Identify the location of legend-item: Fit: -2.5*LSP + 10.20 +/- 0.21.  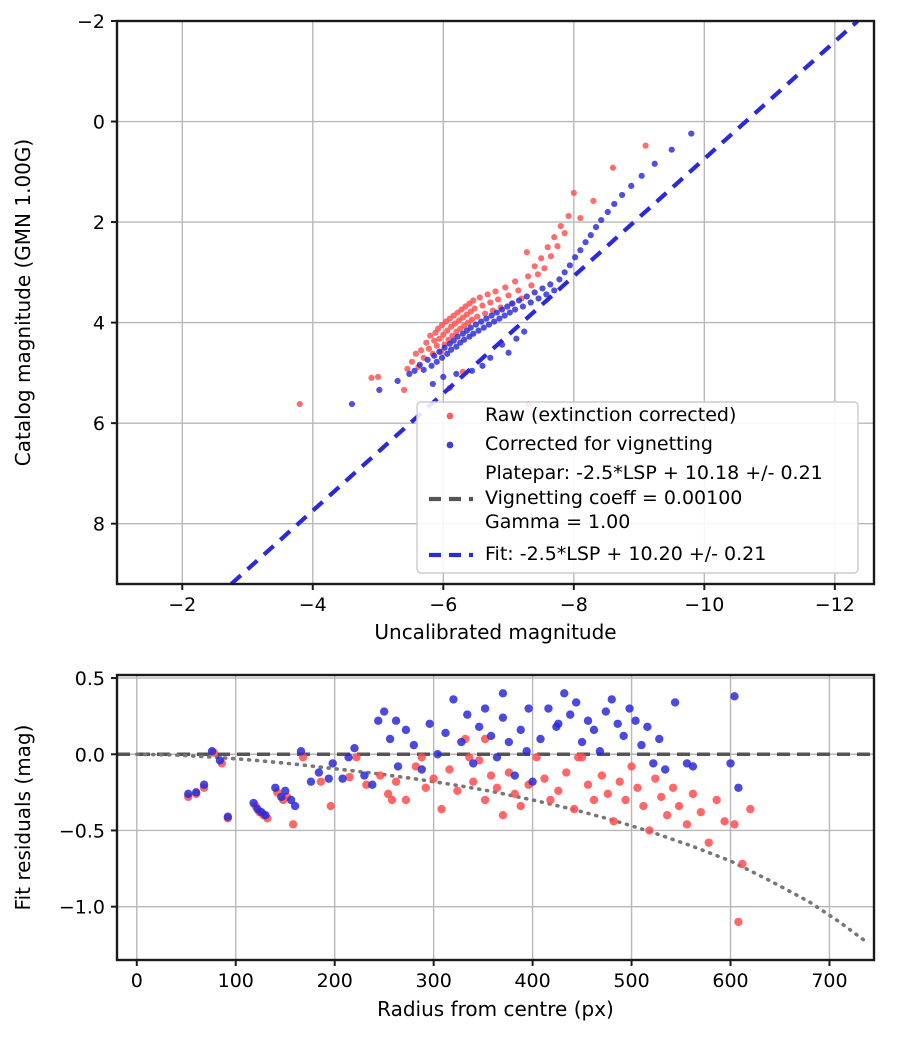
(597, 554).